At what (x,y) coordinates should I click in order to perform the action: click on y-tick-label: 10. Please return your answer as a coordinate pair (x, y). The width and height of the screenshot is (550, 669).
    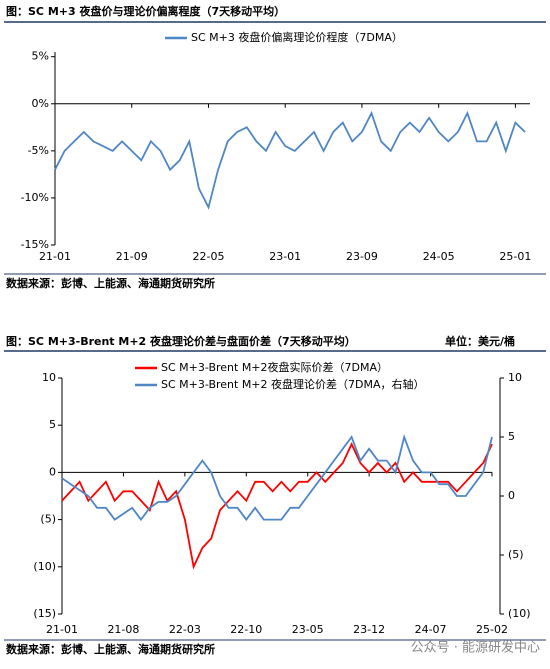
    Looking at the image, I should click on (49, 377).